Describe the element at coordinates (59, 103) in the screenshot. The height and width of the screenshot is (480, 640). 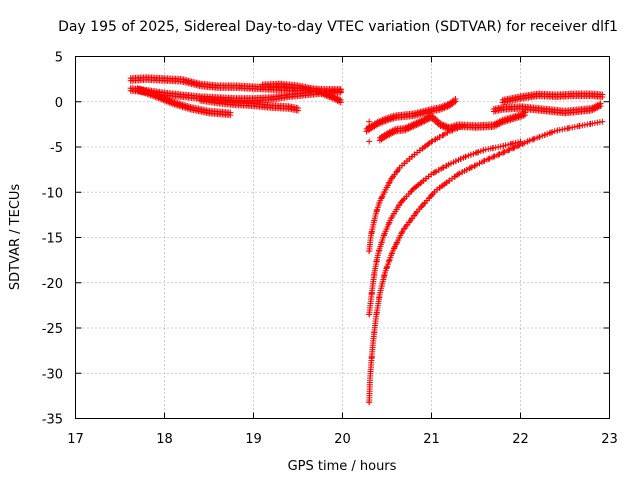
I see `y-tick-label: 0` at that location.